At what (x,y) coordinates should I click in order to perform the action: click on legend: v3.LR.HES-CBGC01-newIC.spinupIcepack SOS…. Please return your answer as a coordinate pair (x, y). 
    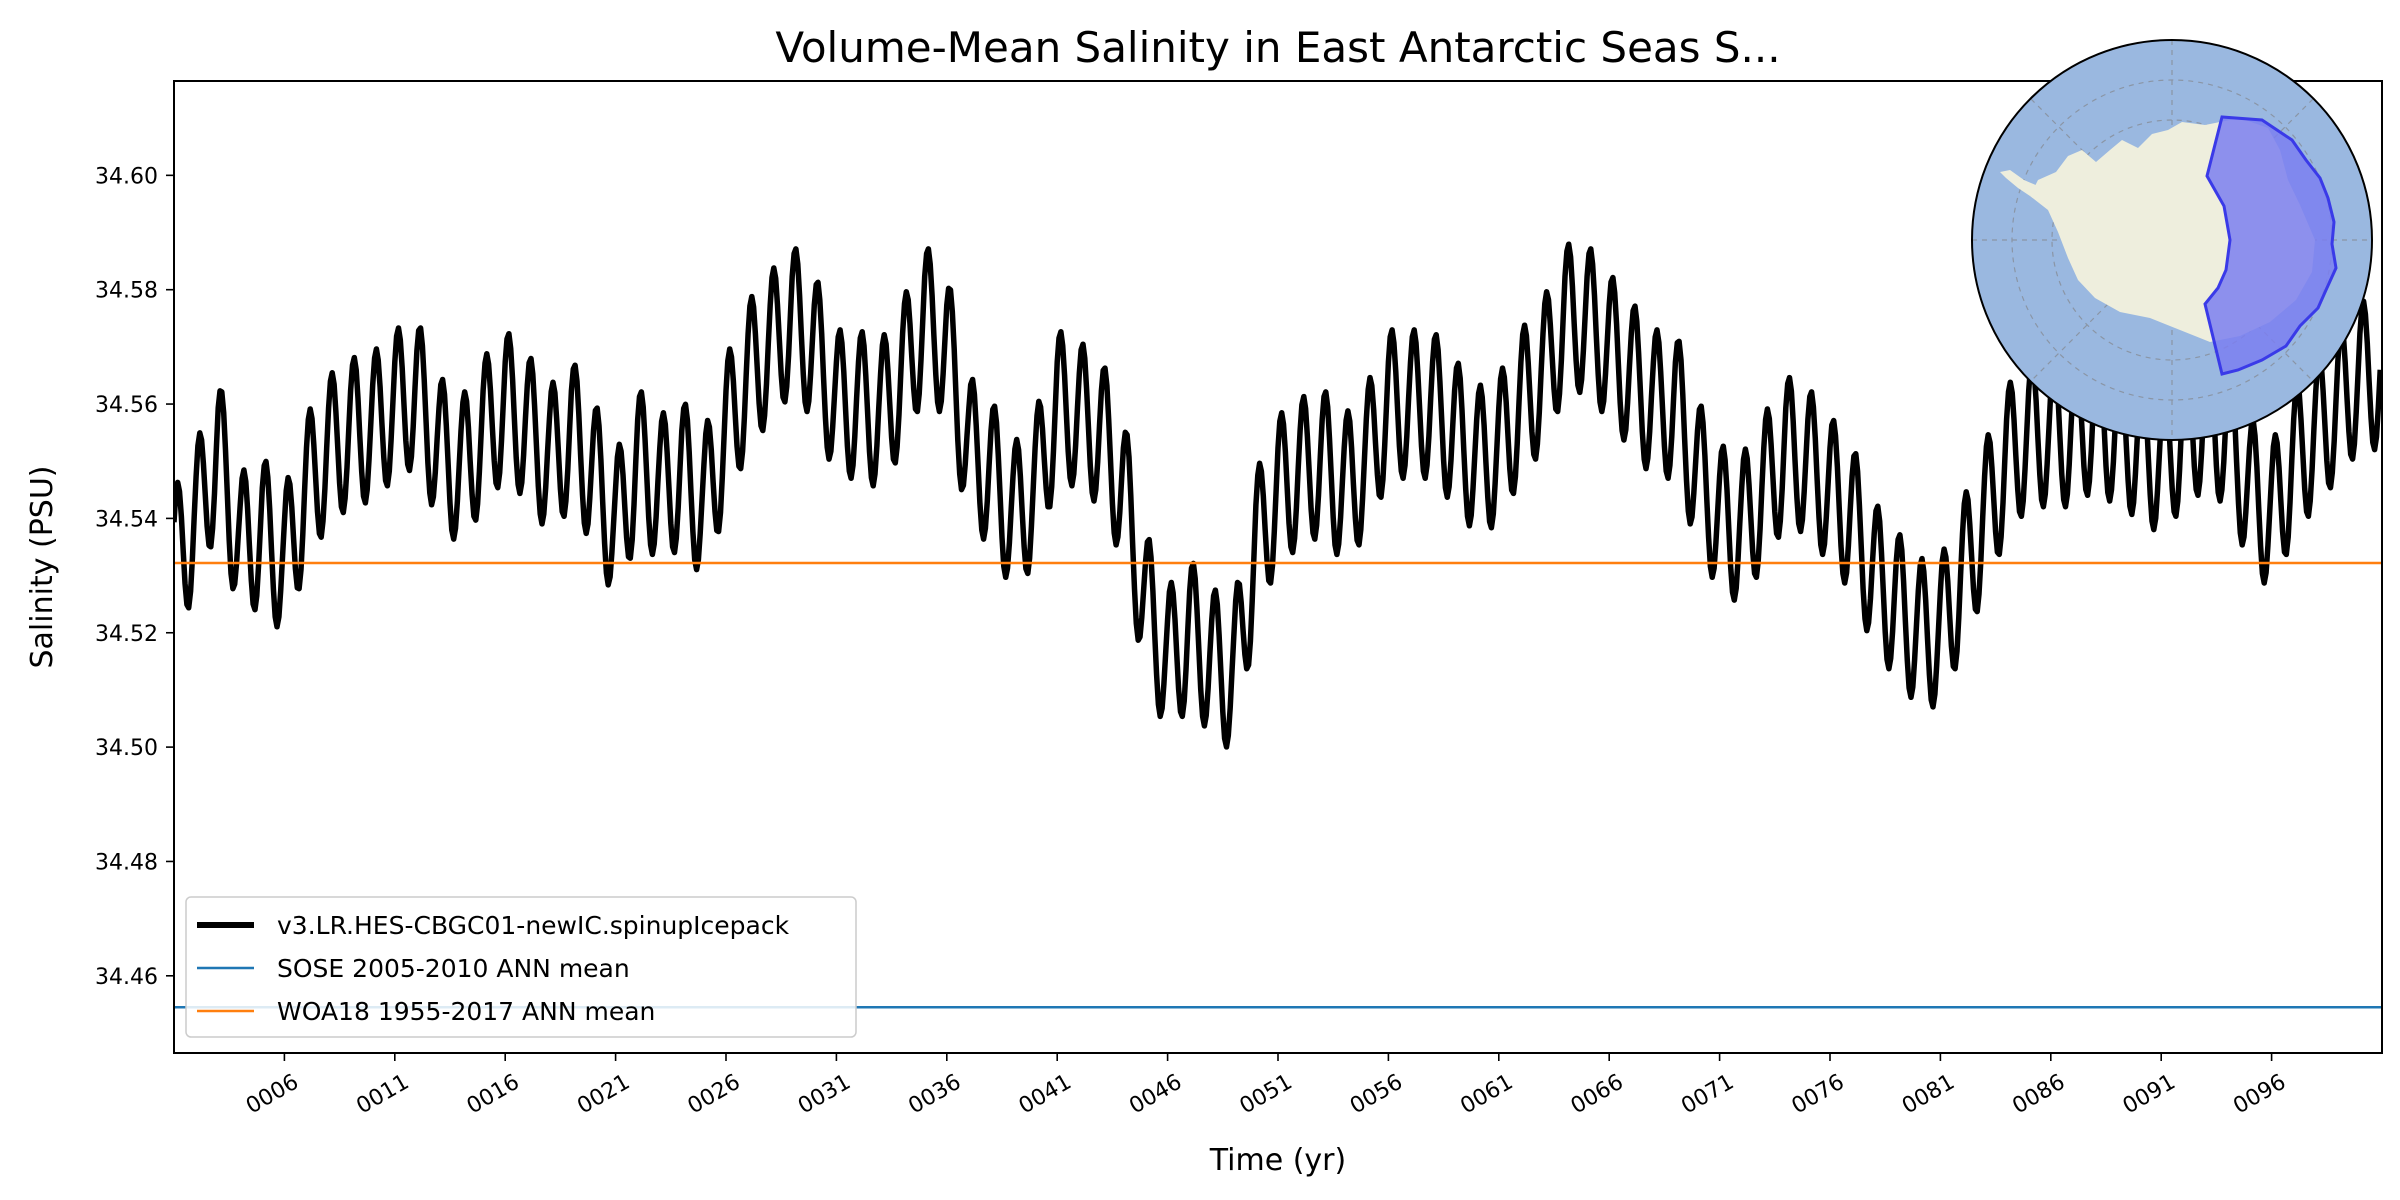
    Looking at the image, I should click on (521, 967).